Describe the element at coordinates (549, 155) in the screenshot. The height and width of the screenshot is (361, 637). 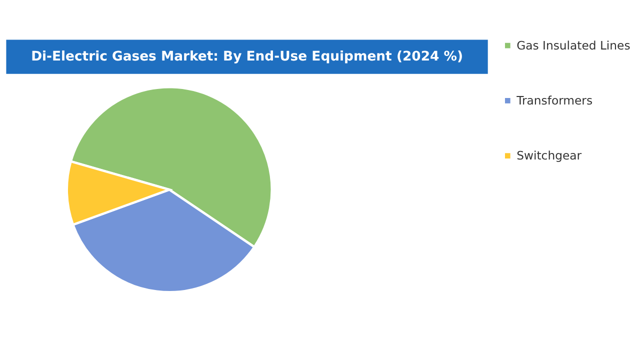
I see `legend-label: Switchgear` at that location.